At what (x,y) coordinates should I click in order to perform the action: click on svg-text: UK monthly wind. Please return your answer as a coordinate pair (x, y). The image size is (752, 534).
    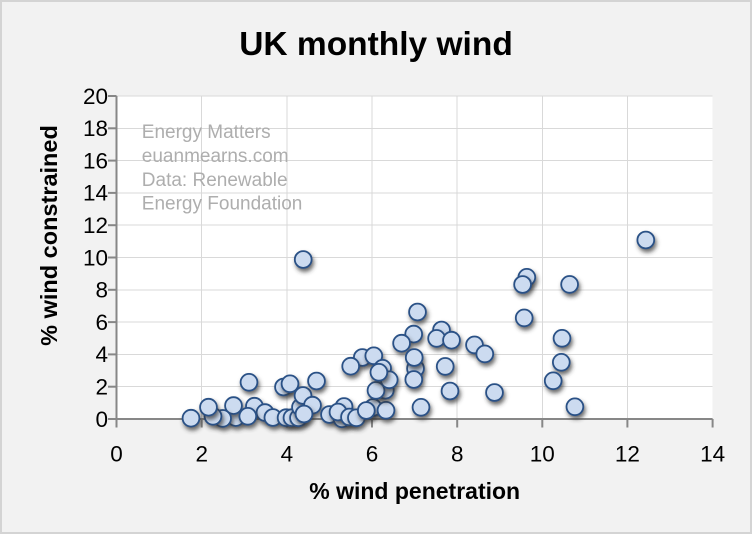
    Looking at the image, I should click on (376, 44).